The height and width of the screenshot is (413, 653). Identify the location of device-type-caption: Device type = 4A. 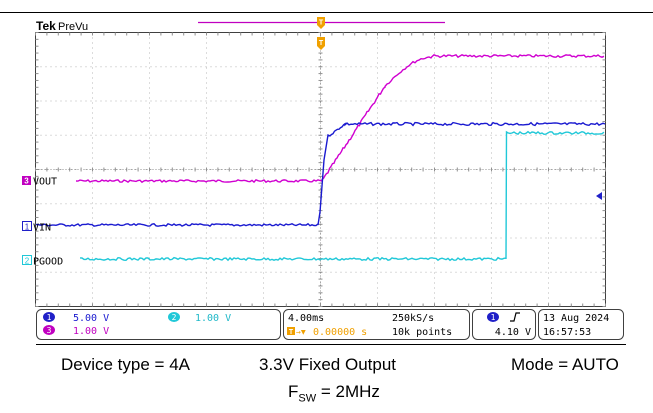
(125, 364).